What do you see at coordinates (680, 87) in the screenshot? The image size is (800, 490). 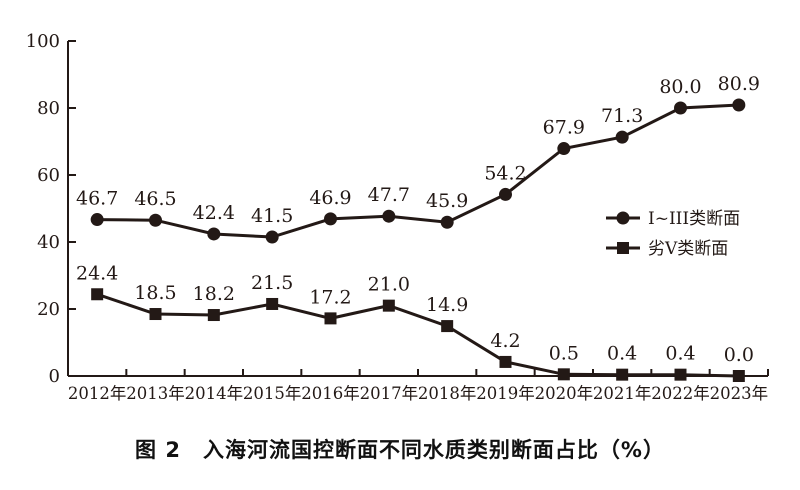 I see `data-point-label: 80.0` at bounding box center [680, 87].